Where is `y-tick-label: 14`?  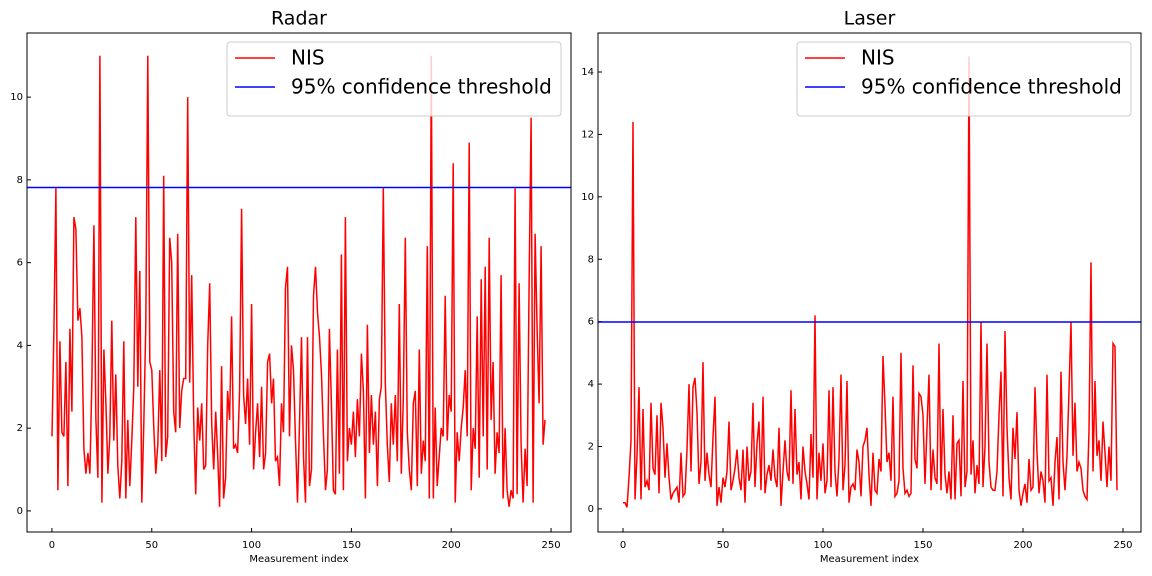
y-tick-label: 14 is located at coordinates (587, 72).